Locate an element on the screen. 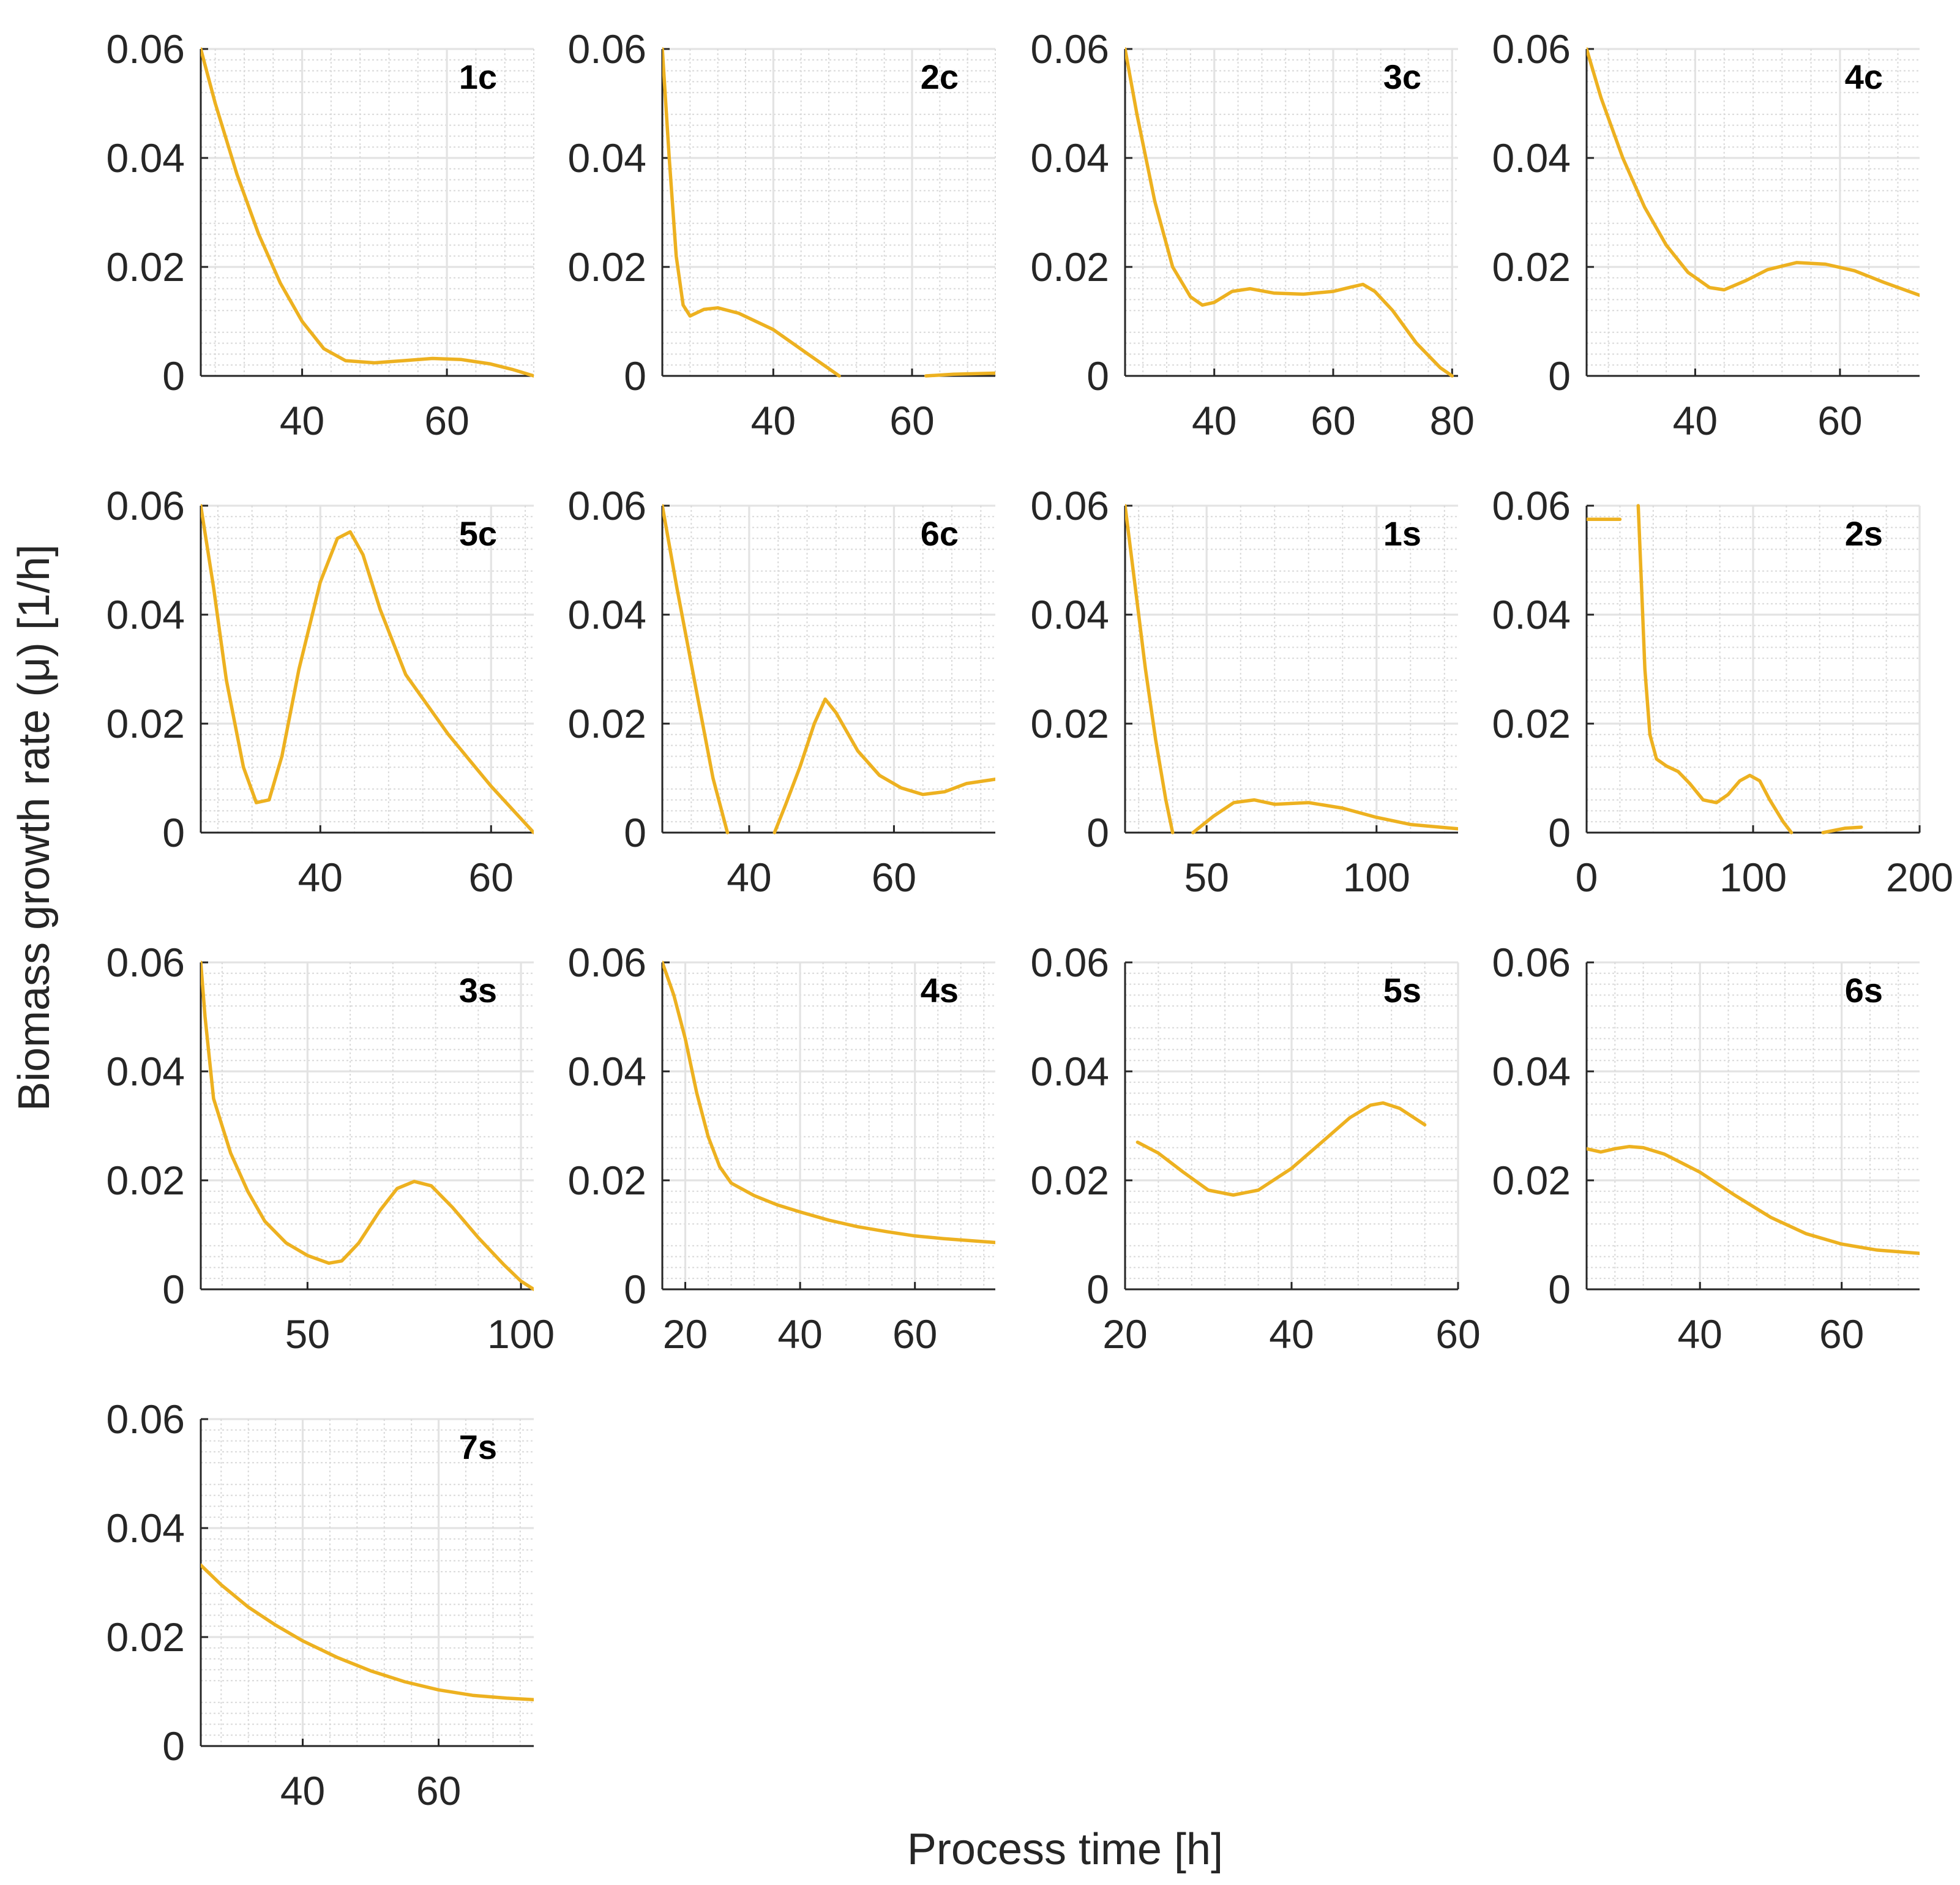  panel-label: 7s is located at coordinates (478, 1447).